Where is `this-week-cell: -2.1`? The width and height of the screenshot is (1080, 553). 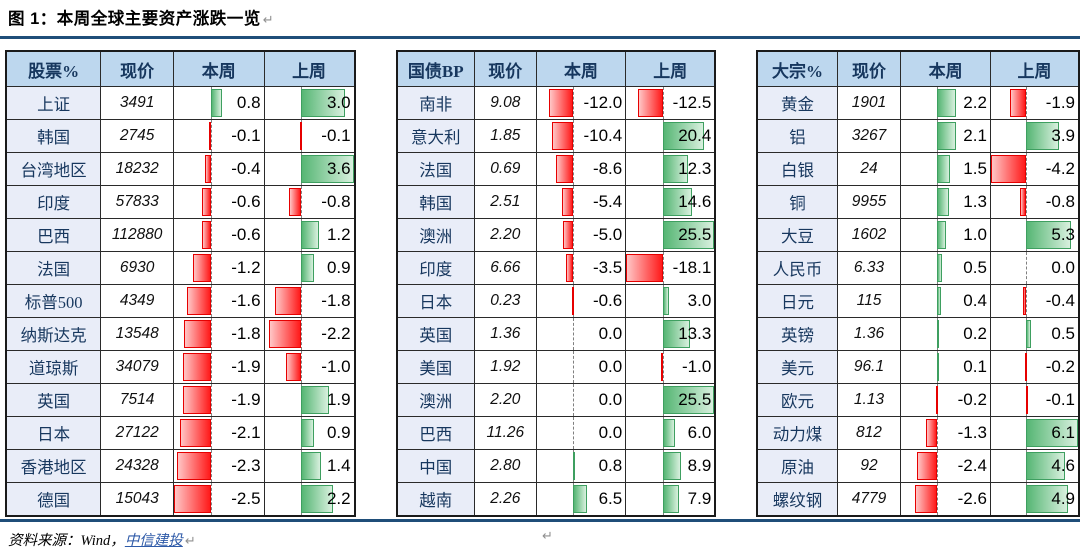
this-week-cell: -2.1 is located at coordinates (219, 433).